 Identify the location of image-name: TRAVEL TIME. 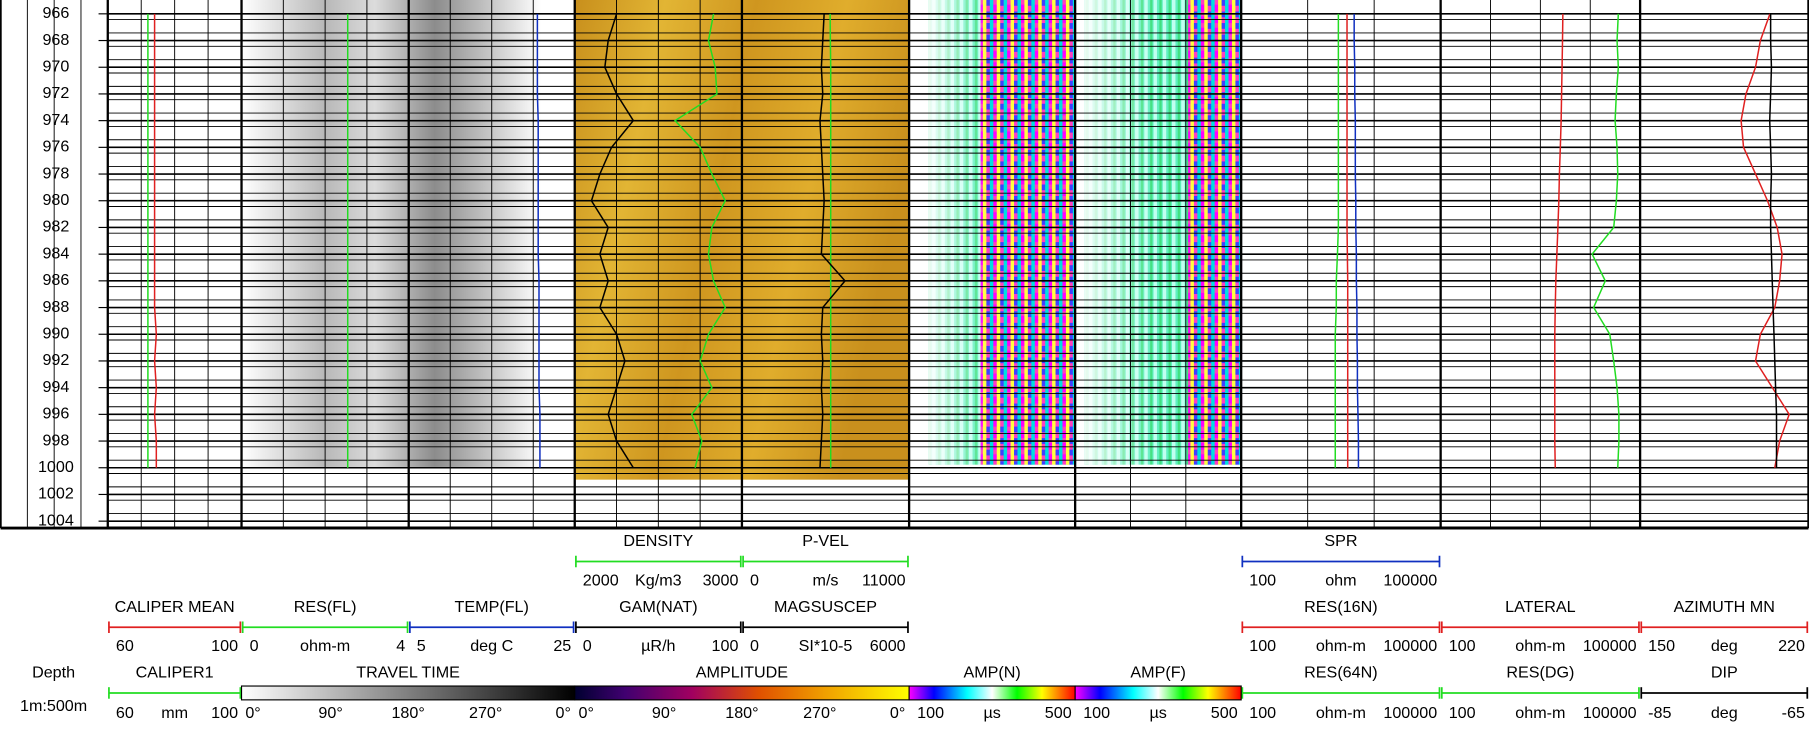
(408, 673).